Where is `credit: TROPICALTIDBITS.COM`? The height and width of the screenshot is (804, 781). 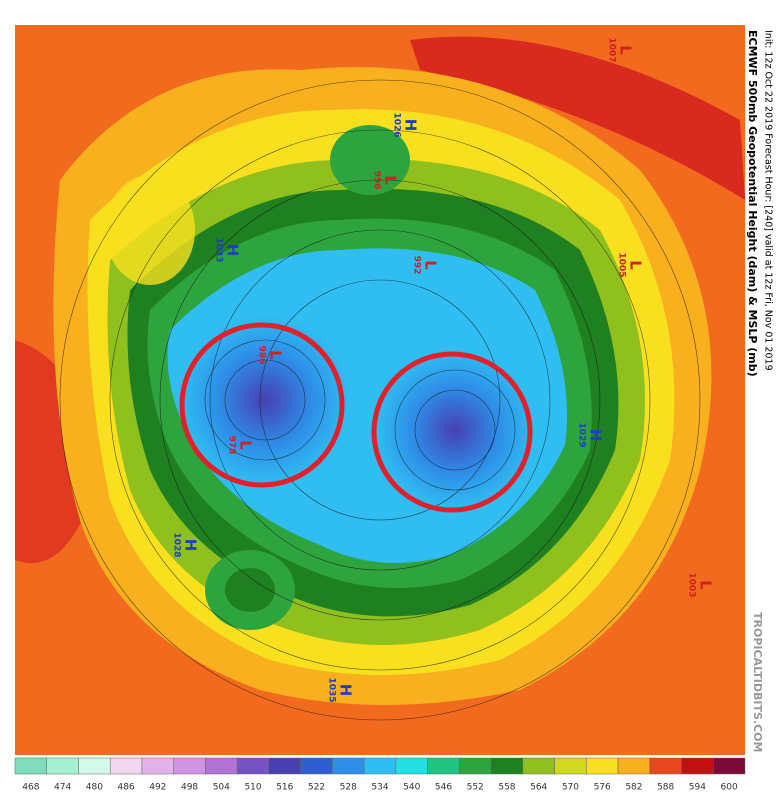 credit: TROPICALTIDBITS.COM is located at coordinates (757, 682).